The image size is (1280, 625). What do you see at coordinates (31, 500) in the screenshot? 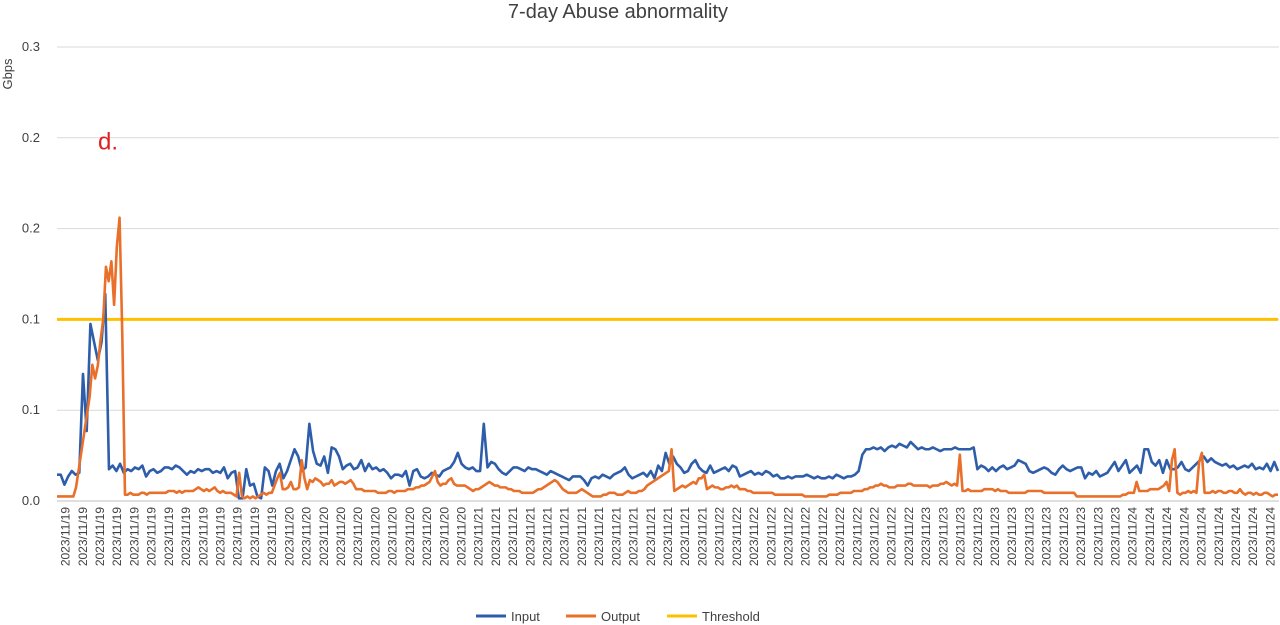
I see `y-tick-label: 0.0` at bounding box center [31, 500].